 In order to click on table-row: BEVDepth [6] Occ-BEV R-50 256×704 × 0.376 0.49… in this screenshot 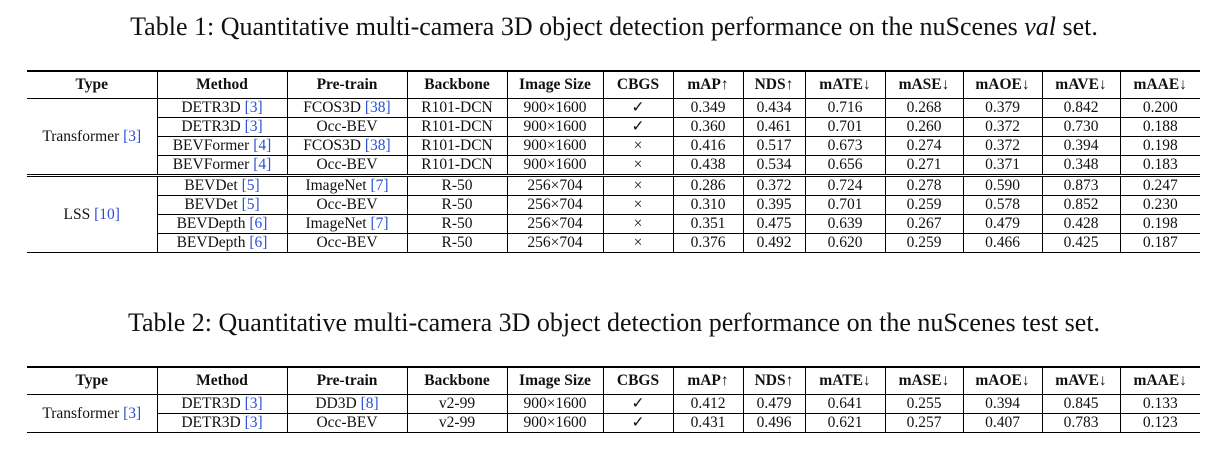, I will do `click(613, 243)`.